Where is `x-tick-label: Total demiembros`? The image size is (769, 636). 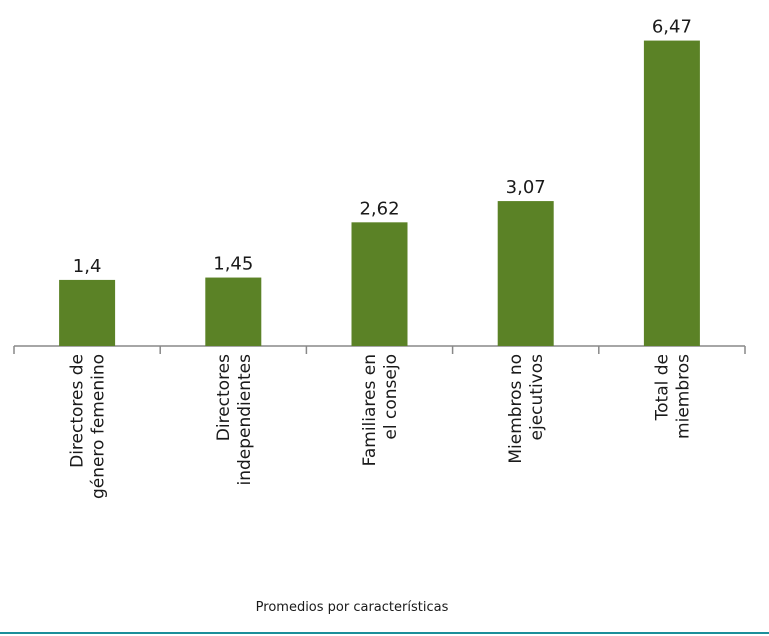
x-tick-label: Total demiembros is located at coordinates (672, 396).